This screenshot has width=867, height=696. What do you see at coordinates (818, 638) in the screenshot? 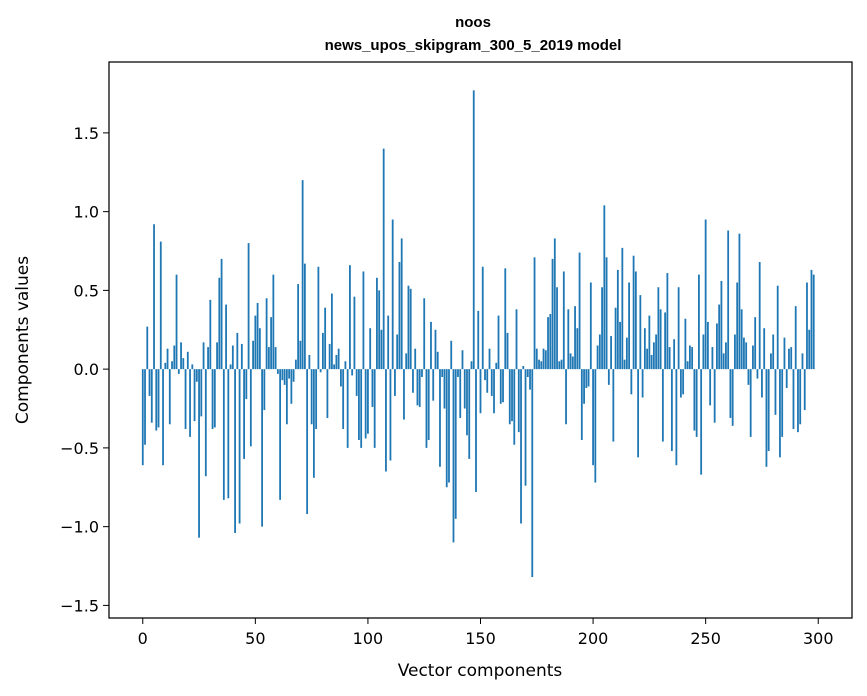
I see `x-tick-label: 300` at bounding box center [818, 638].